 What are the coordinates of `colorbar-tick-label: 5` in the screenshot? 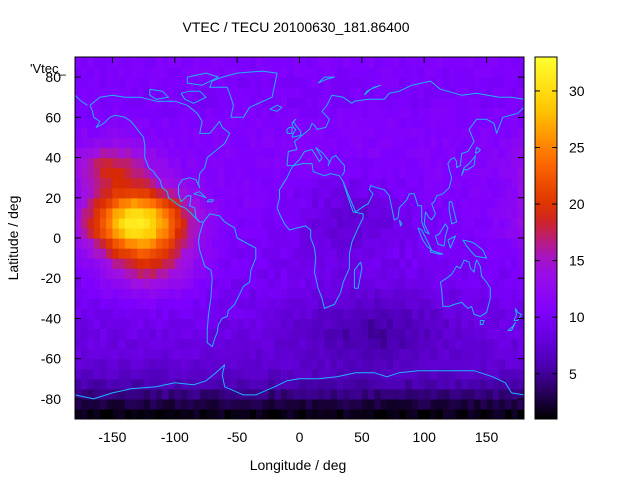 It's located at (573, 374).